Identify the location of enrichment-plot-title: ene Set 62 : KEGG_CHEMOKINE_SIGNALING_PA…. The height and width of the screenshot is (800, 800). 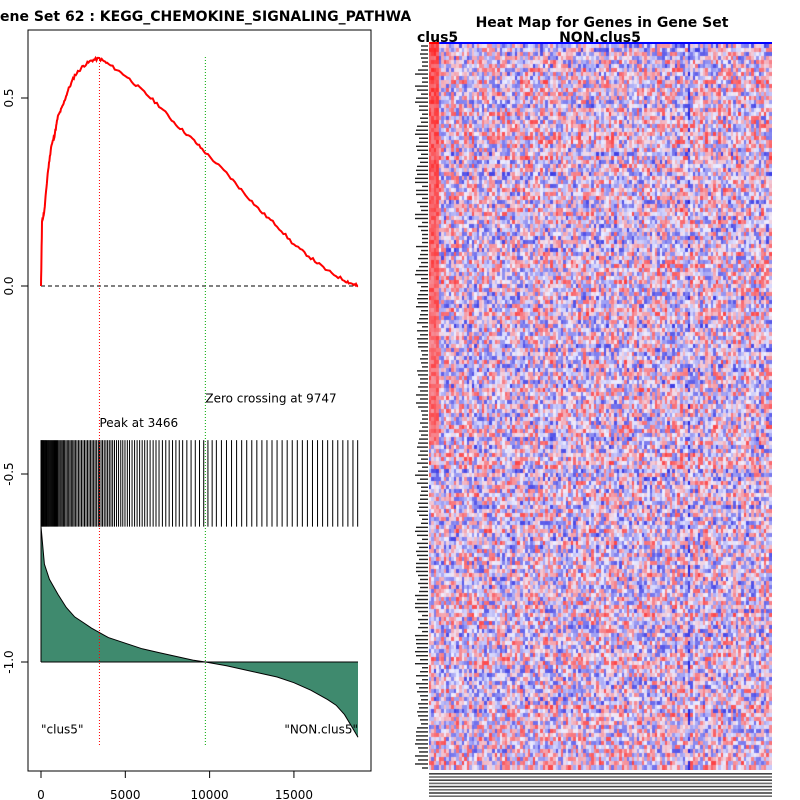
(205, 17).